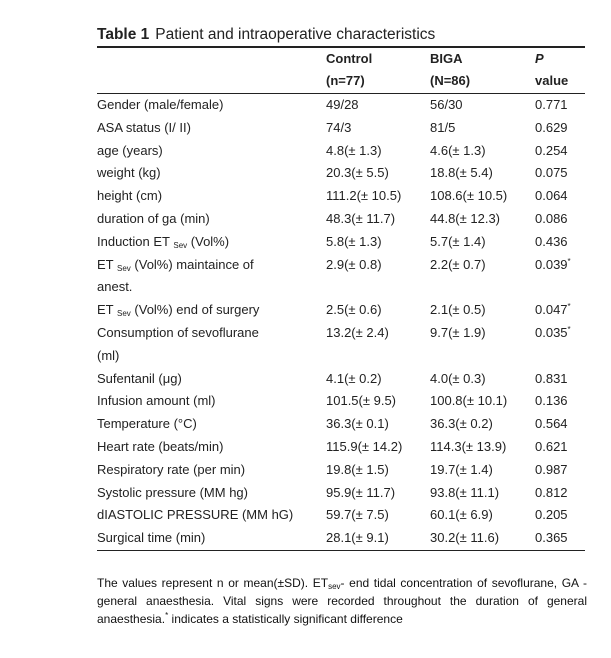 Image resolution: width=611 pixels, height=658 pixels. Describe the element at coordinates (378, 401) in the screenshot. I see `cell-control: 101.5(± 9.5)` at that location.